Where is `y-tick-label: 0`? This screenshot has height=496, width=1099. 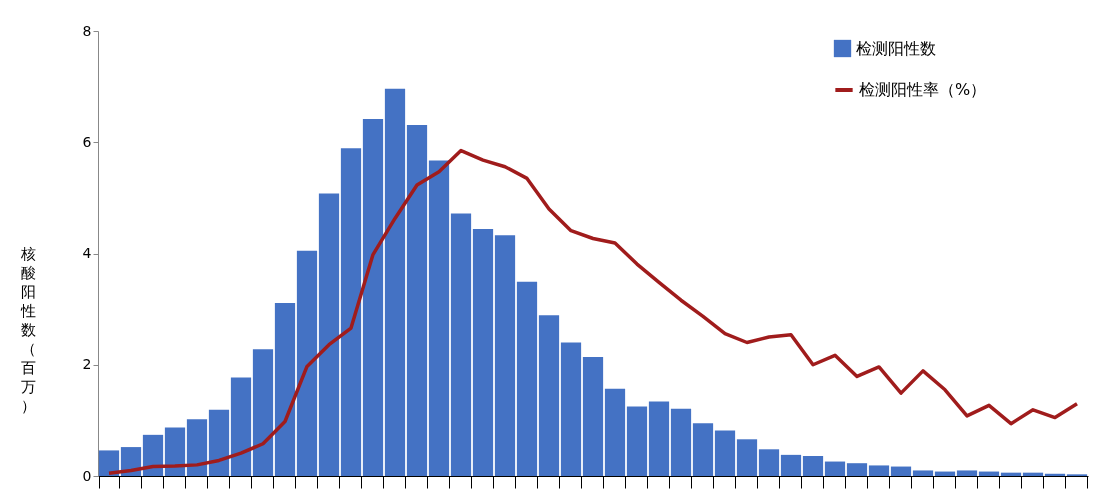 y-tick-label: 0 is located at coordinates (87, 475).